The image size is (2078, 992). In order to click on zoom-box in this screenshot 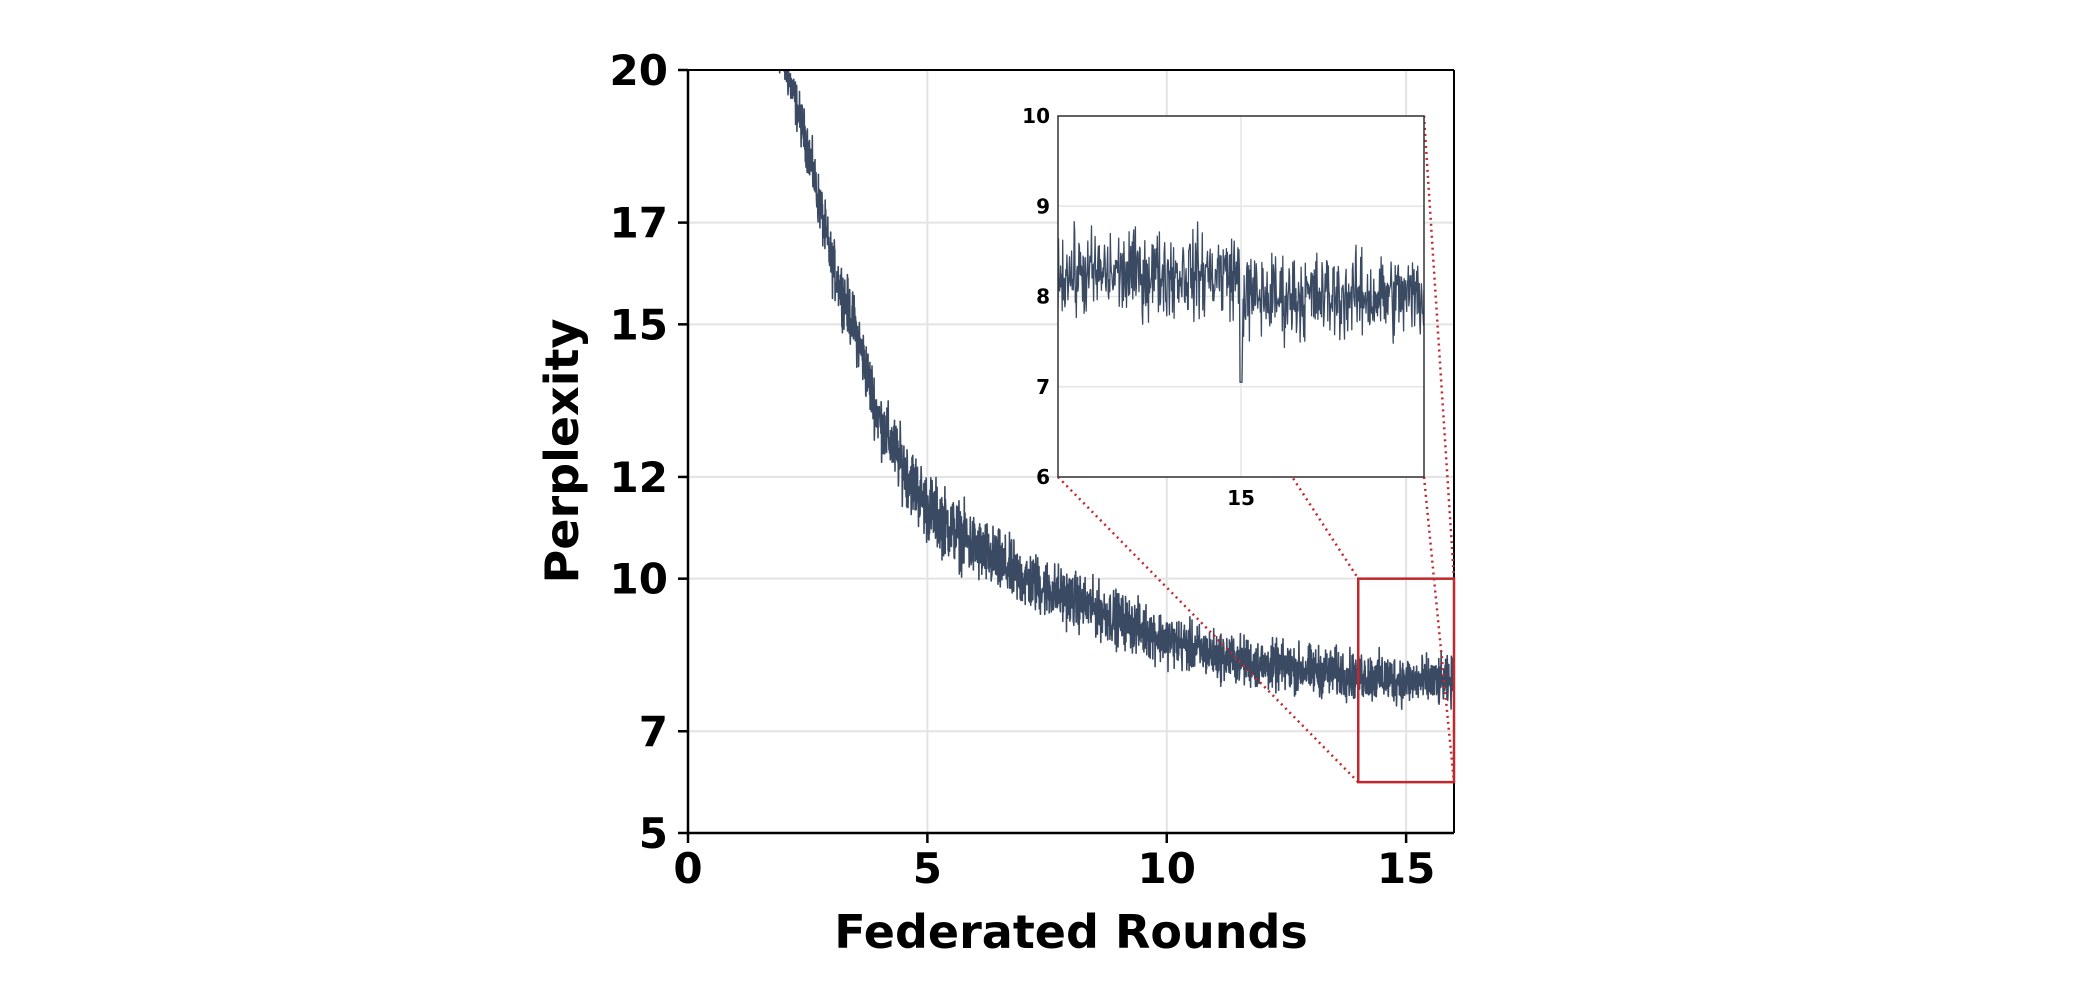, I will do `click(1406, 680)`.